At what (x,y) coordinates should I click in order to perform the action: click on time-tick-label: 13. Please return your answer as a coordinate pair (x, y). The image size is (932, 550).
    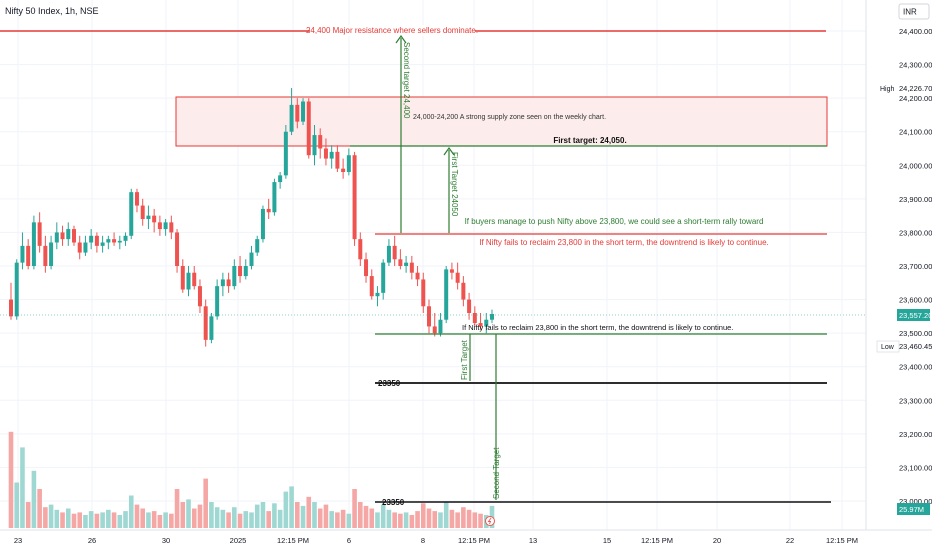
    Looking at the image, I should click on (533, 540).